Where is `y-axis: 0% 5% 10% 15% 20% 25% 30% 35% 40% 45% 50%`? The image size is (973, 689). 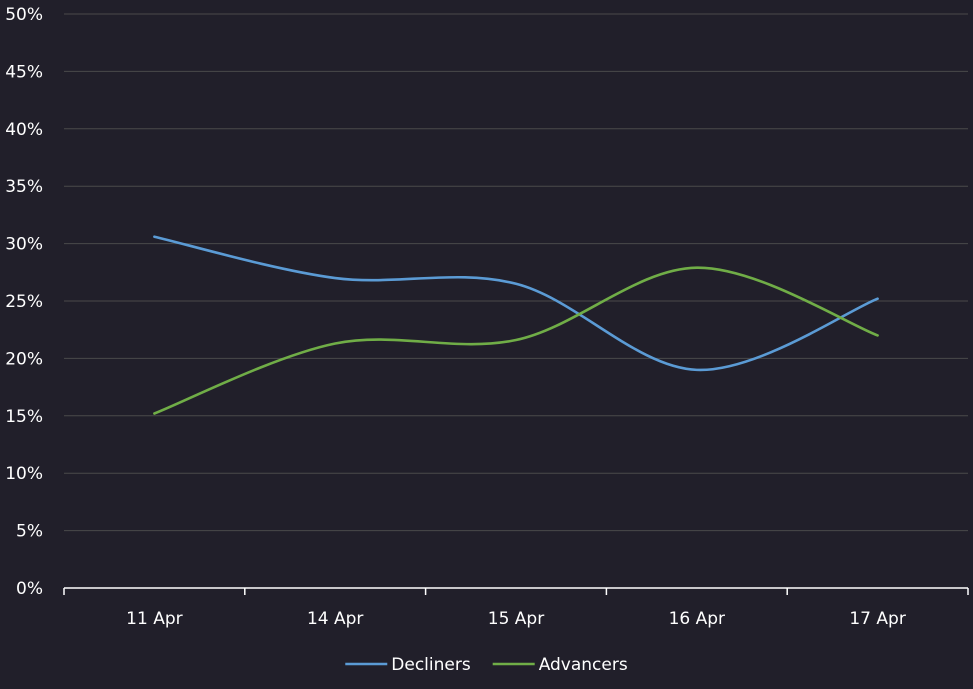 y-axis: 0% 5% 10% 15% 20% 25% 30% 35% 40% 45% 50% is located at coordinates (24, 302).